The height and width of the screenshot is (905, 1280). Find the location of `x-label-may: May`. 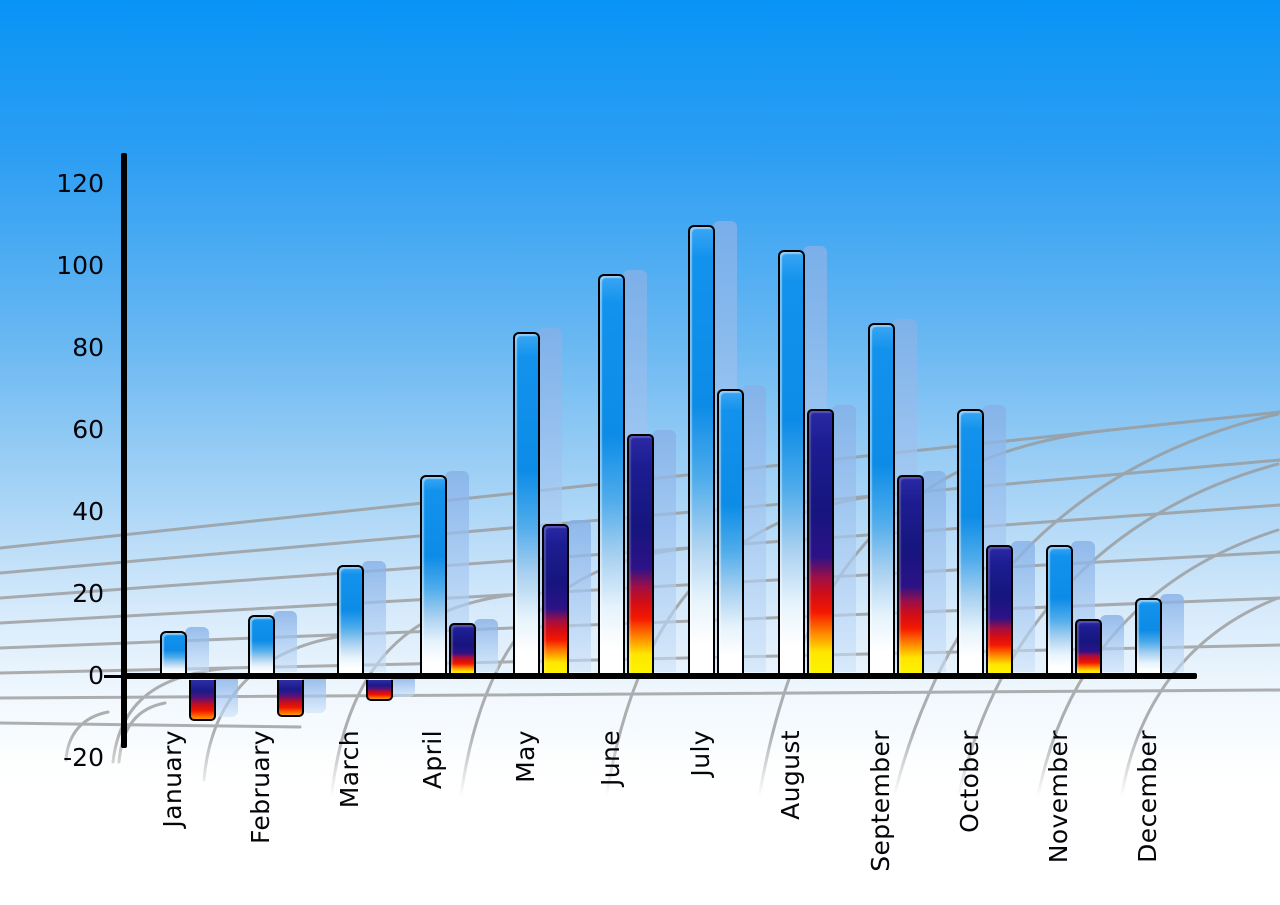

x-label-may: May is located at coordinates (525, 756).